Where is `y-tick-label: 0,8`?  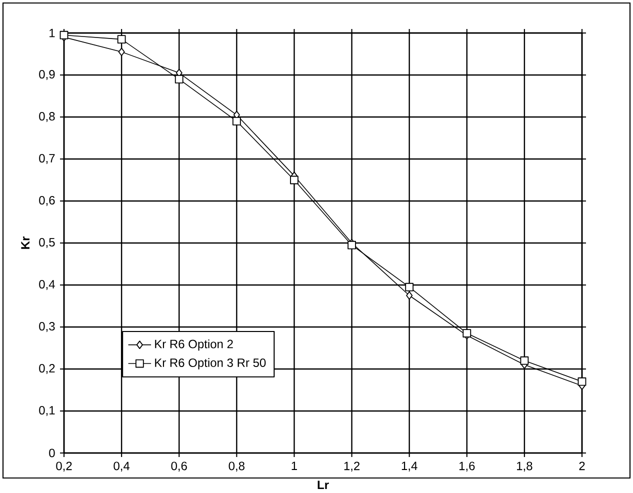
y-tick-label: 0,8 is located at coordinates (47, 117).